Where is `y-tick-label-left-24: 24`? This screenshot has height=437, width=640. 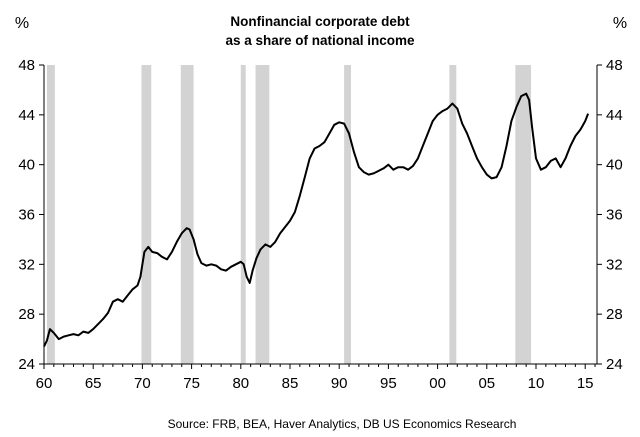
y-tick-label-left-24: 24 is located at coordinates (26, 364).